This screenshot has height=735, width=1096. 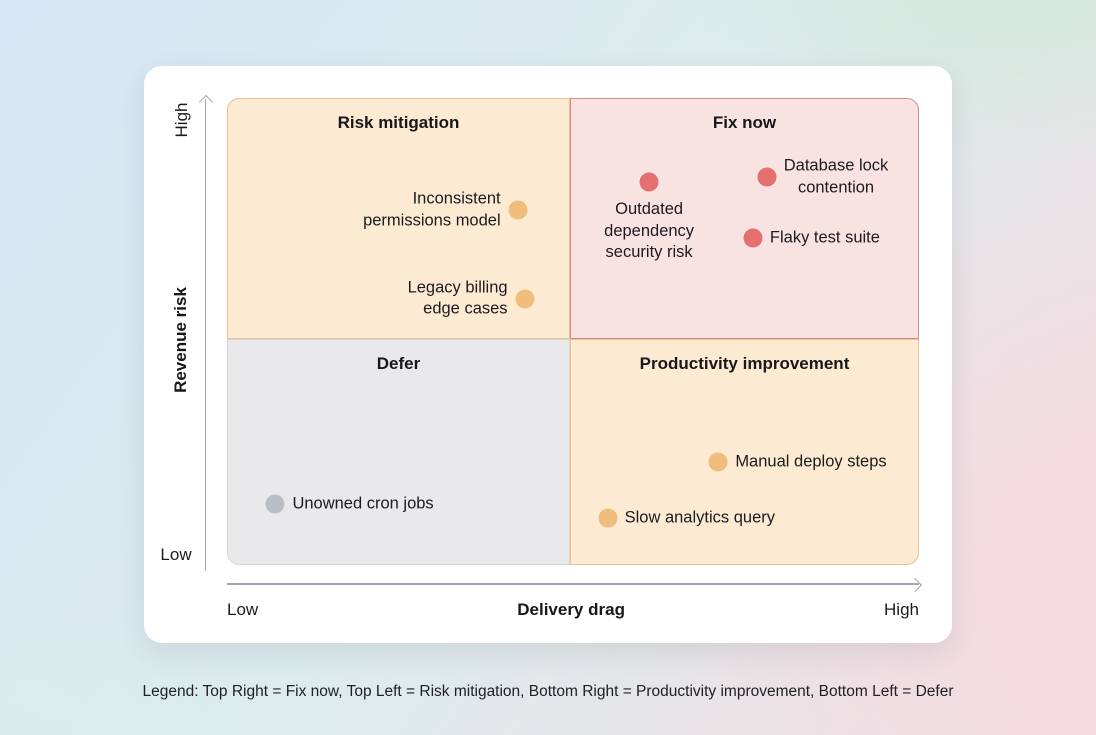 I want to click on quadrant-productivity-improvement: Productivity improvement, so click(x=744, y=452).